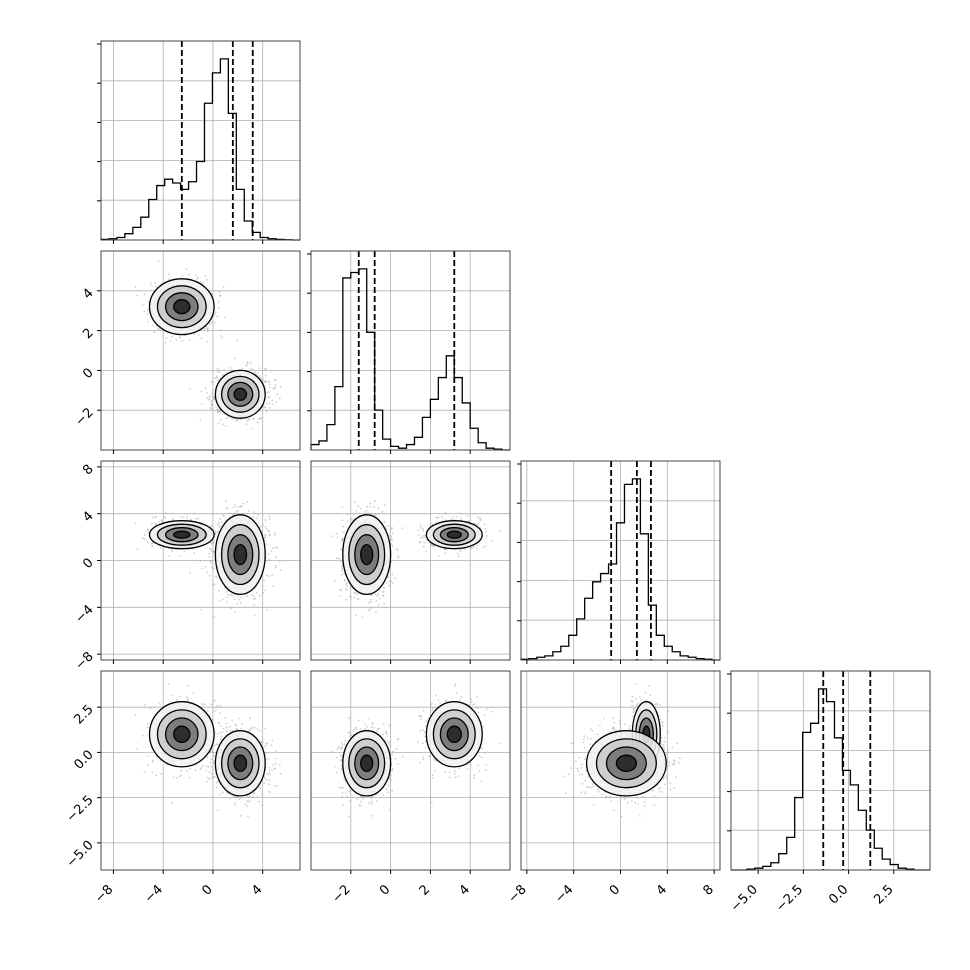 The width and height of the screenshot is (970, 970). What do you see at coordinates (367, 555) in the screenshot?
I see `density-contour` at bounding box center [367, 555].